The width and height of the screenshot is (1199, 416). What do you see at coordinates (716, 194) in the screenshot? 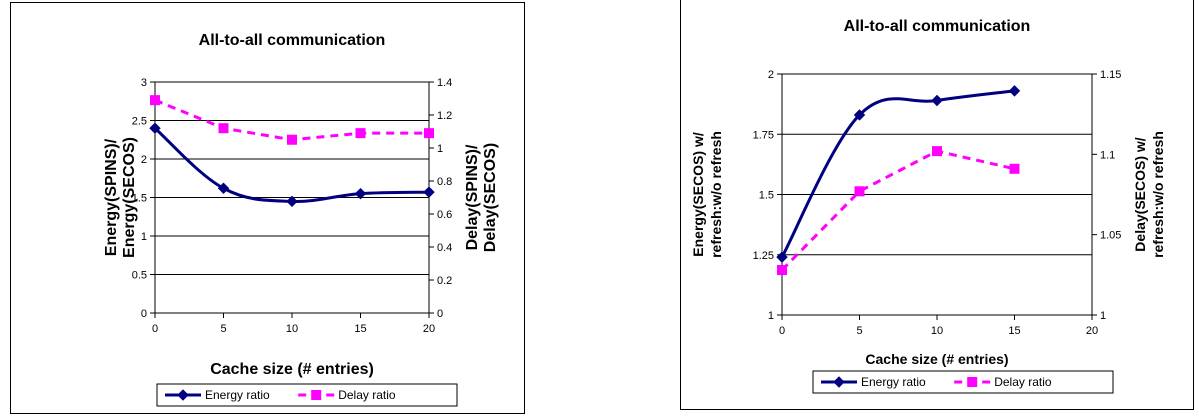
I see `y-axis-title: refresh:w/o refresh` at bounding box center [716, 194].